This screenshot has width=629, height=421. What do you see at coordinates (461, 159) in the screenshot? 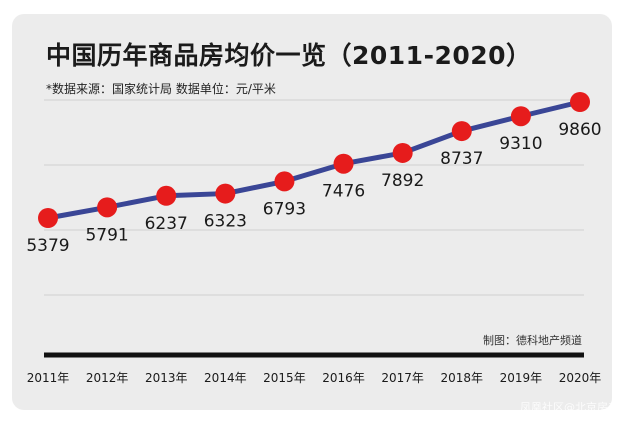
I see `data-label: 8737` at bounding box center [461, 159].